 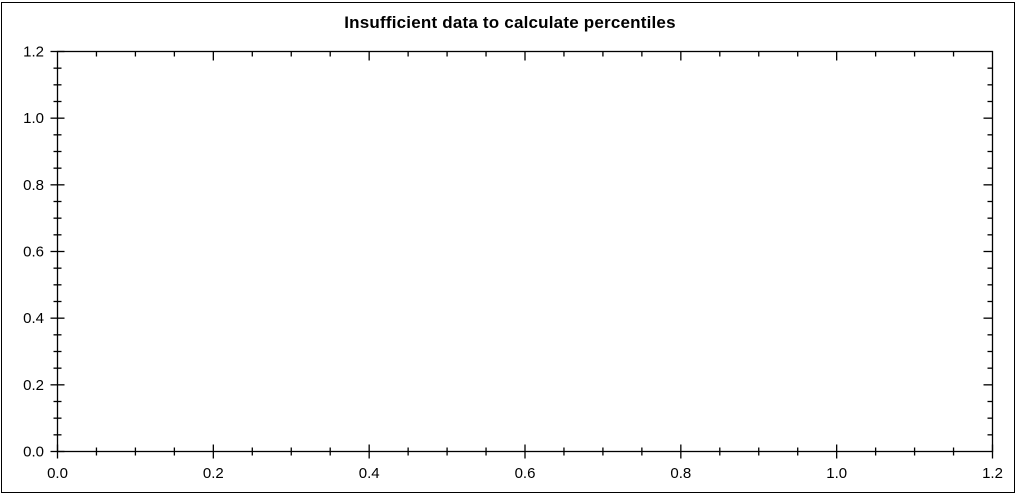 What do you see at coordinates (369, 473) in the screenshot?
I see `x-tick-label: 0.4` at bounding box center [369, 473].